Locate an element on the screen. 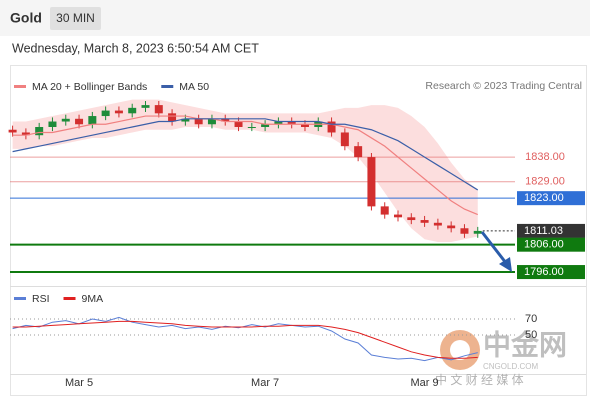 The height and width of the screenshot is (400, 590). interval-label: 30 MIN is located at coordinates (75, 18).